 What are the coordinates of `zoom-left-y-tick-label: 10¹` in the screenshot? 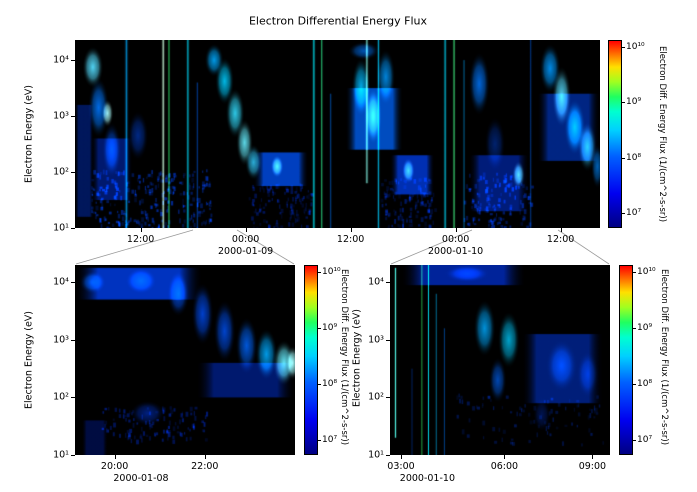 It's located at (61, 455).